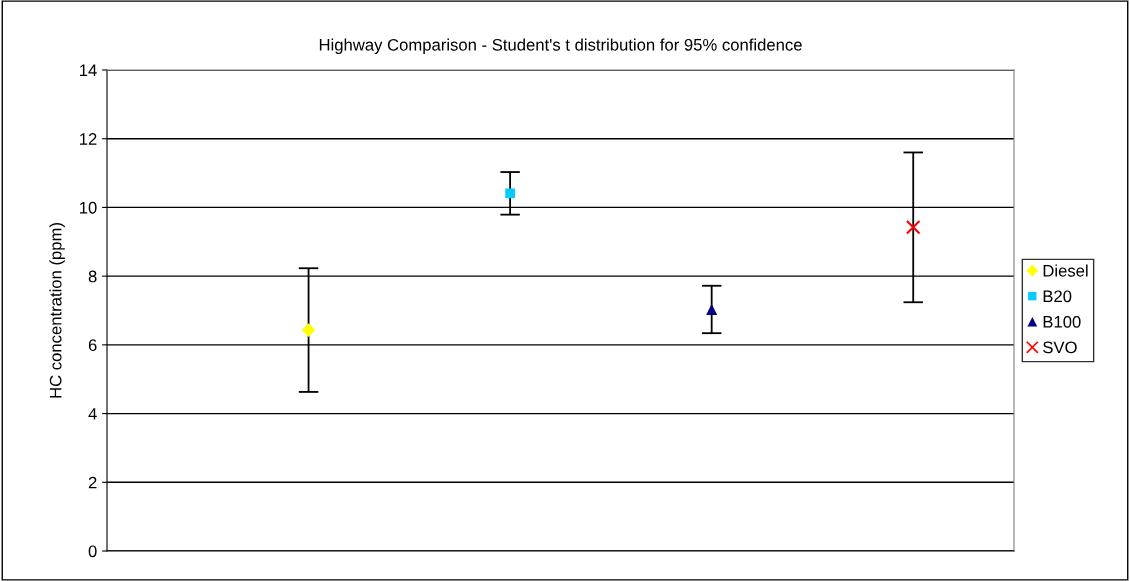 This screenshot has width=1130, height=581. Describe the element at coordinates (1060, 347) in the screenshot. I see `legend-label: SVO` at that location.